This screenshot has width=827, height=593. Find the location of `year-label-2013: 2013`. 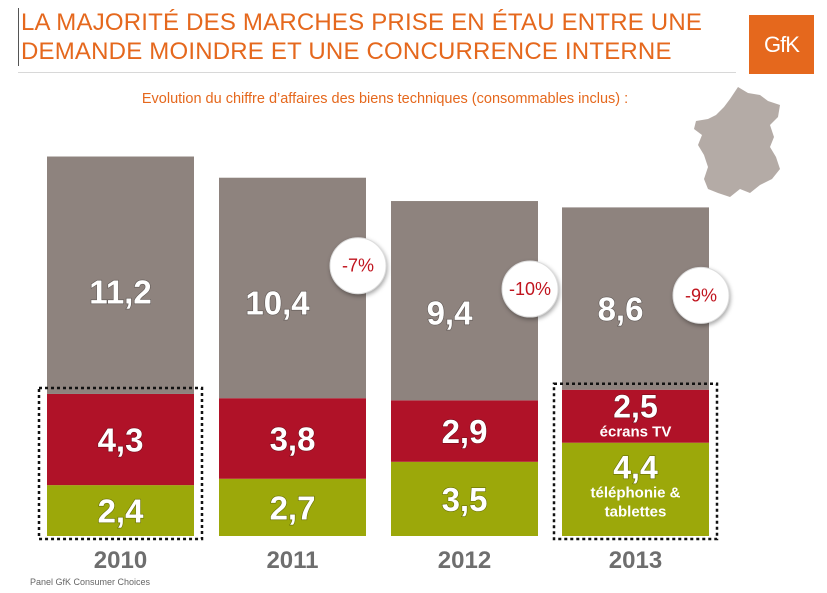

year-label-2013: 2013 is located at coordinates (635, 560).